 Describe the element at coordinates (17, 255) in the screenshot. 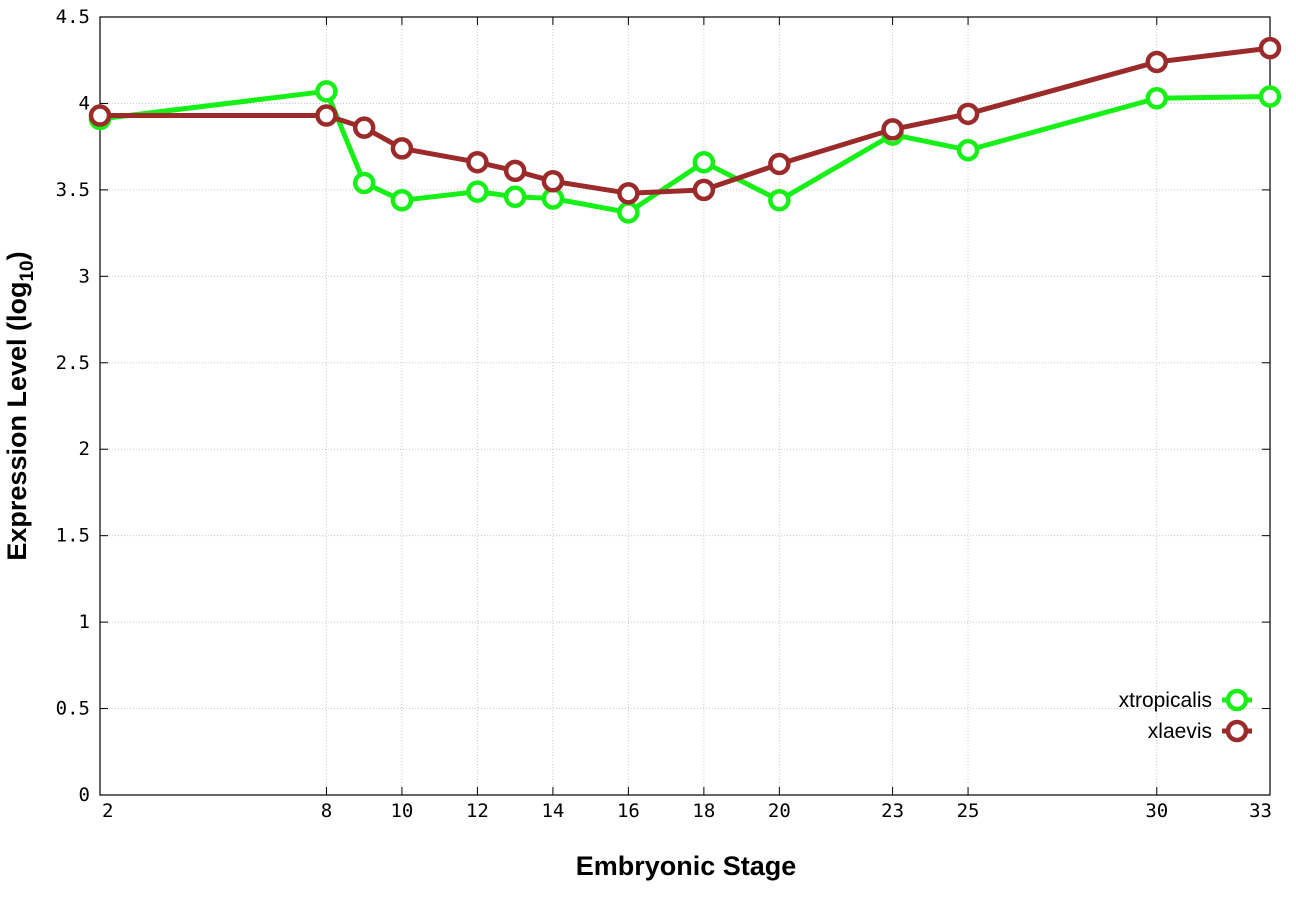

I see `y-axis-title-close: )` at that location.